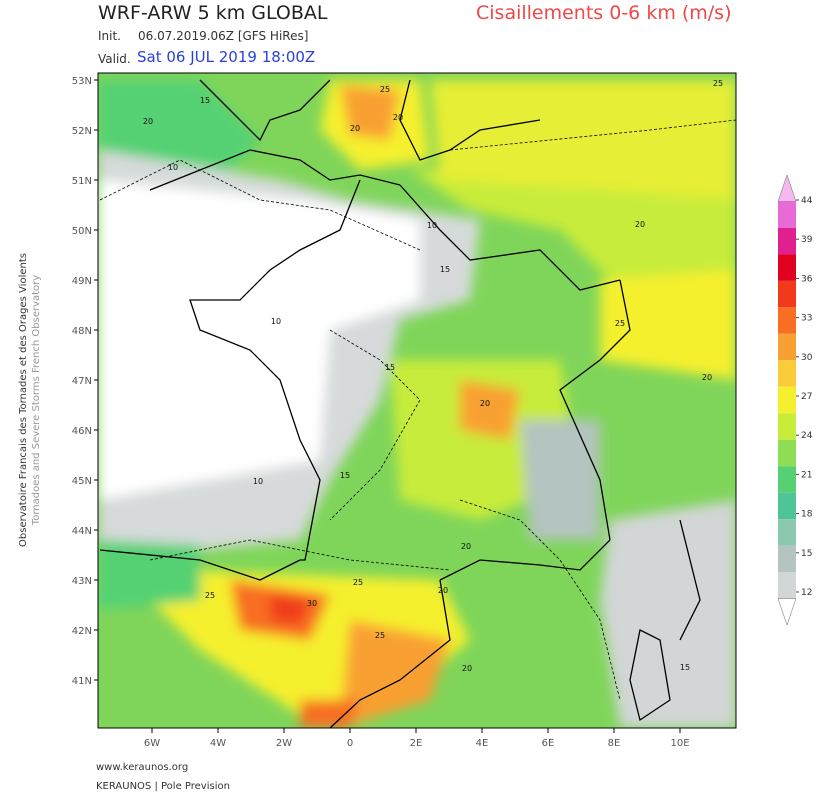 The width and height of the screenshot is (834, 800). What do you see at coordinates (82, 631) in the screenshot?
I see `lat-label: 42N` at bounding box center [82, 631].